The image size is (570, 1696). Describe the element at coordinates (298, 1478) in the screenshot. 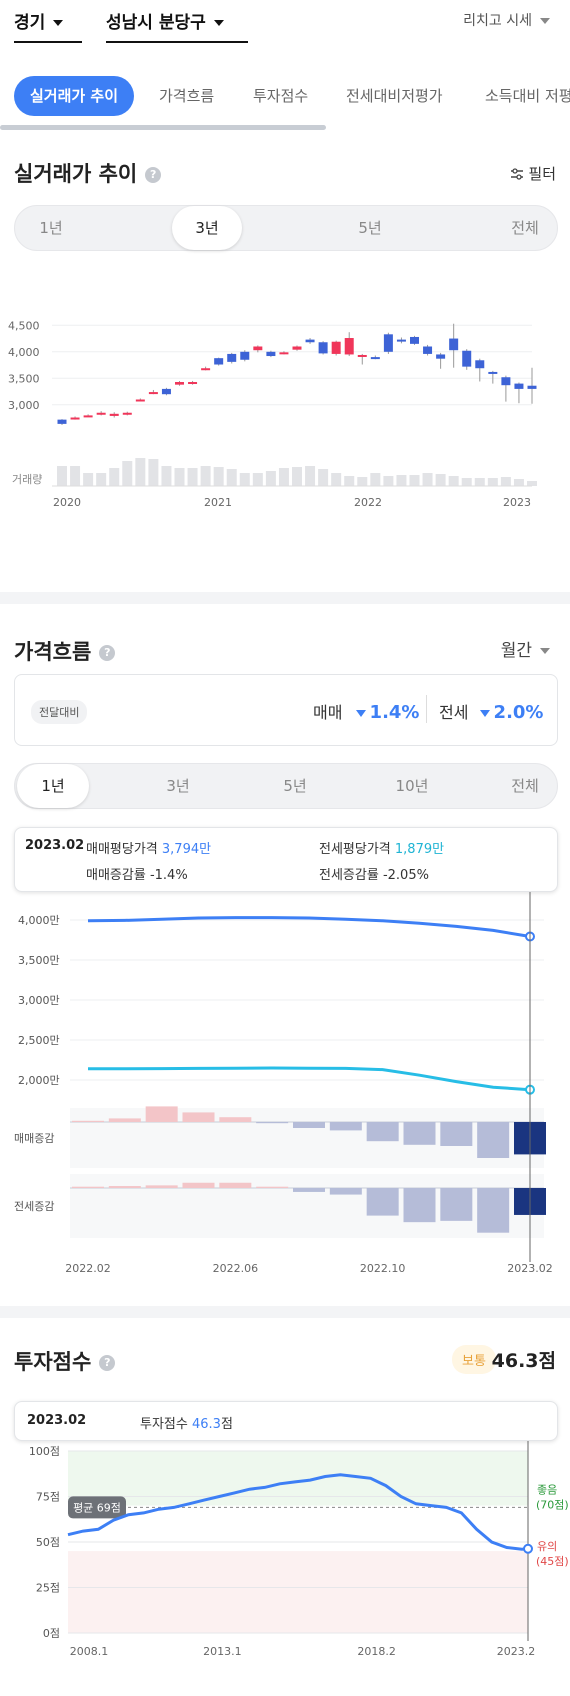

I see `good-zone` at that location.